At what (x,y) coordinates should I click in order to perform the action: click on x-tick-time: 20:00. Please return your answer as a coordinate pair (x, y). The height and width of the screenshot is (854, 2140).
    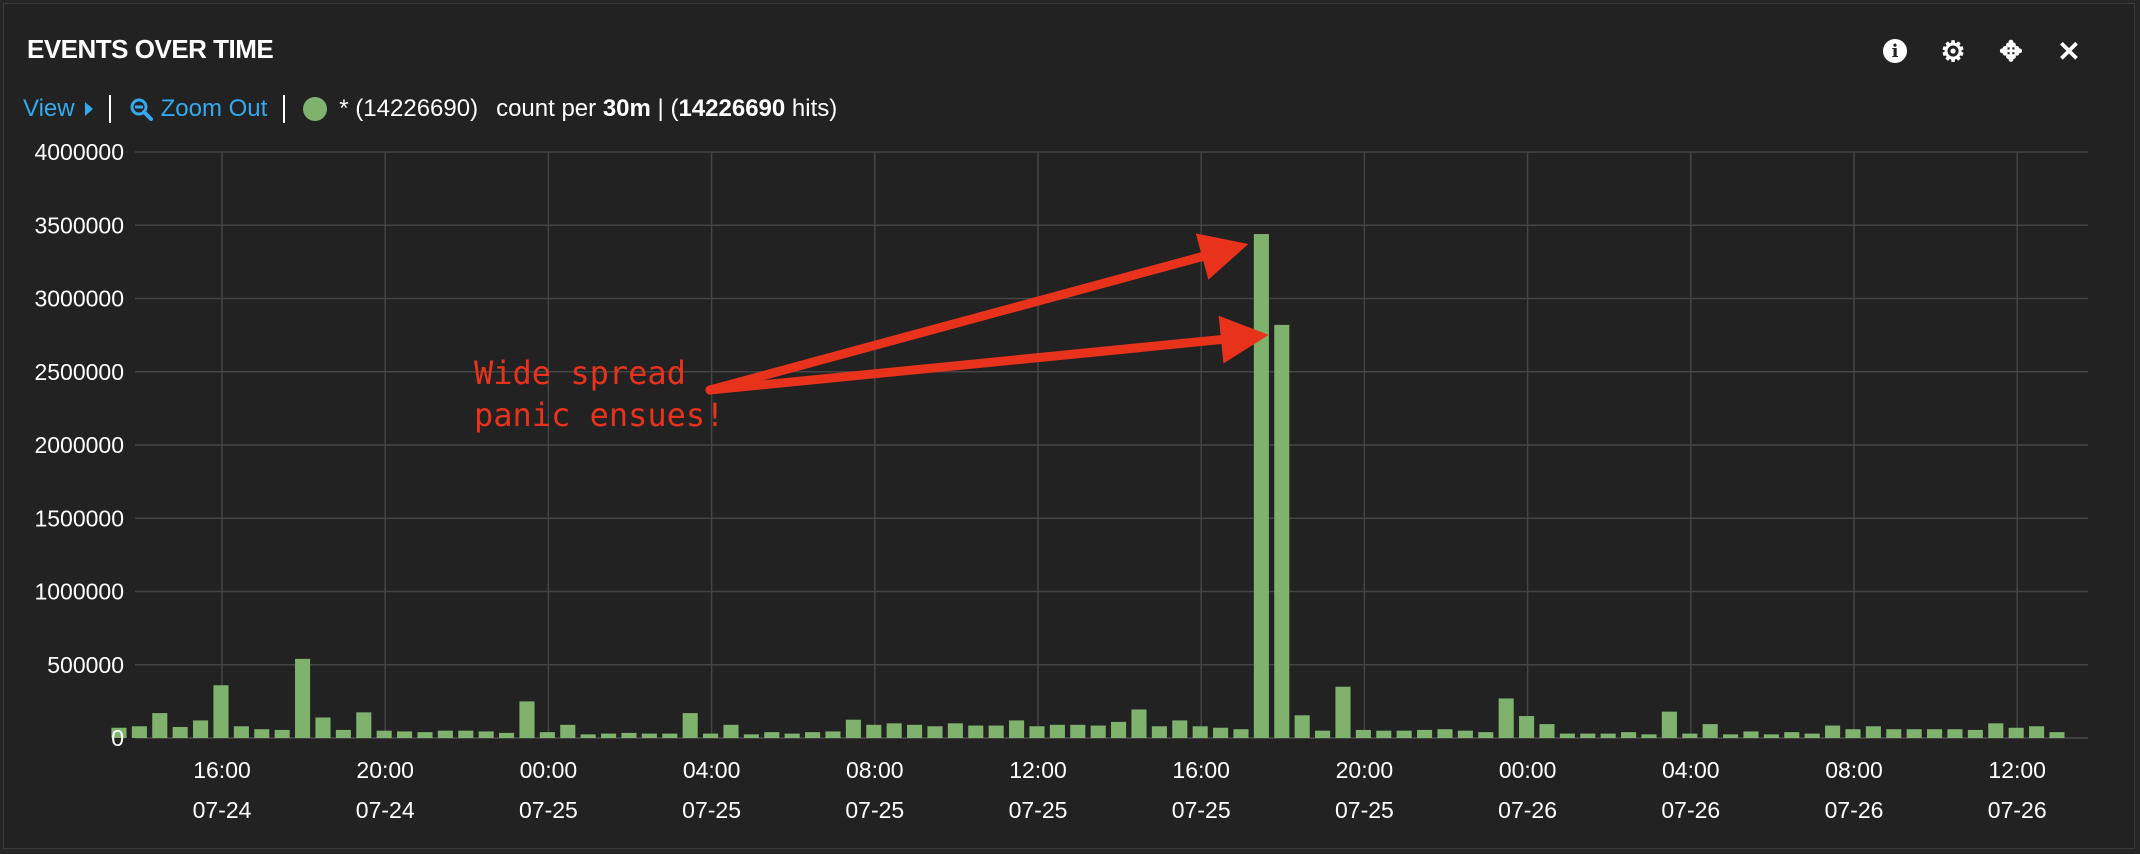
    Looking at the image, I should click on (1365, 770).